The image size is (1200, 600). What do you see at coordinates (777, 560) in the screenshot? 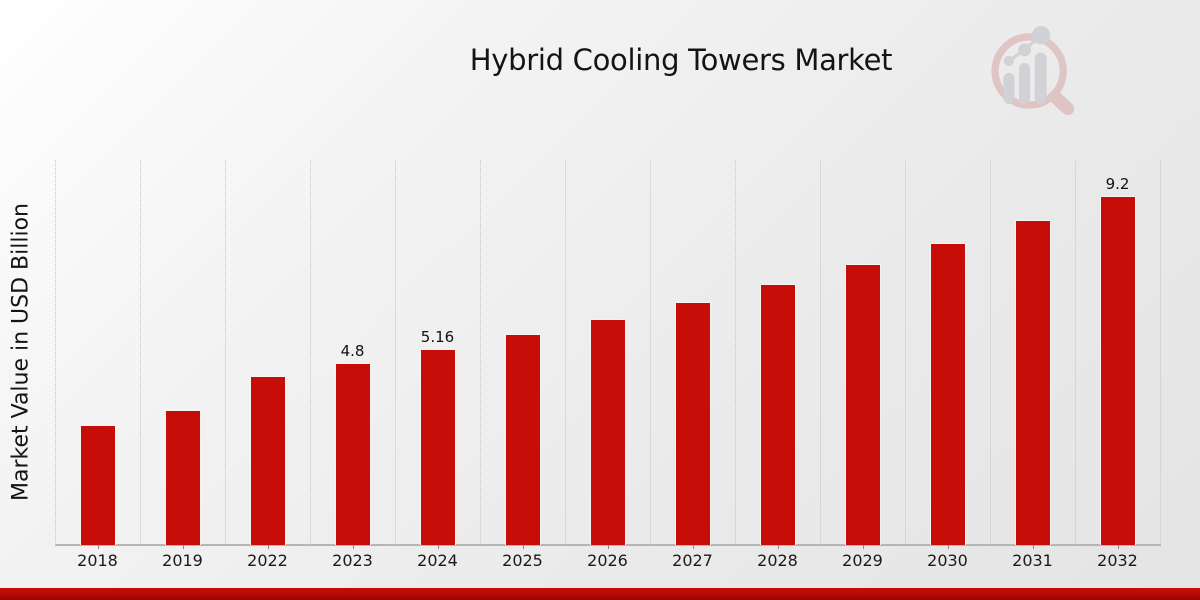
I see `x-tick-label-2028: 2028` at bounding box center [777, 560].